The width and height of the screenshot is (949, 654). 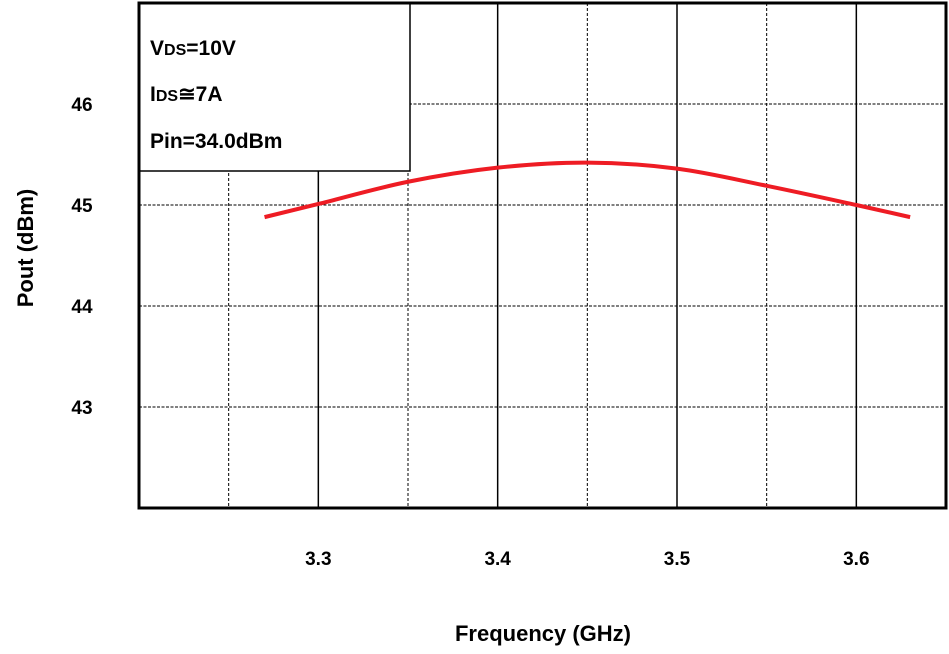 I want to click on y-tick-label: 43, so click(x=81, y=408).